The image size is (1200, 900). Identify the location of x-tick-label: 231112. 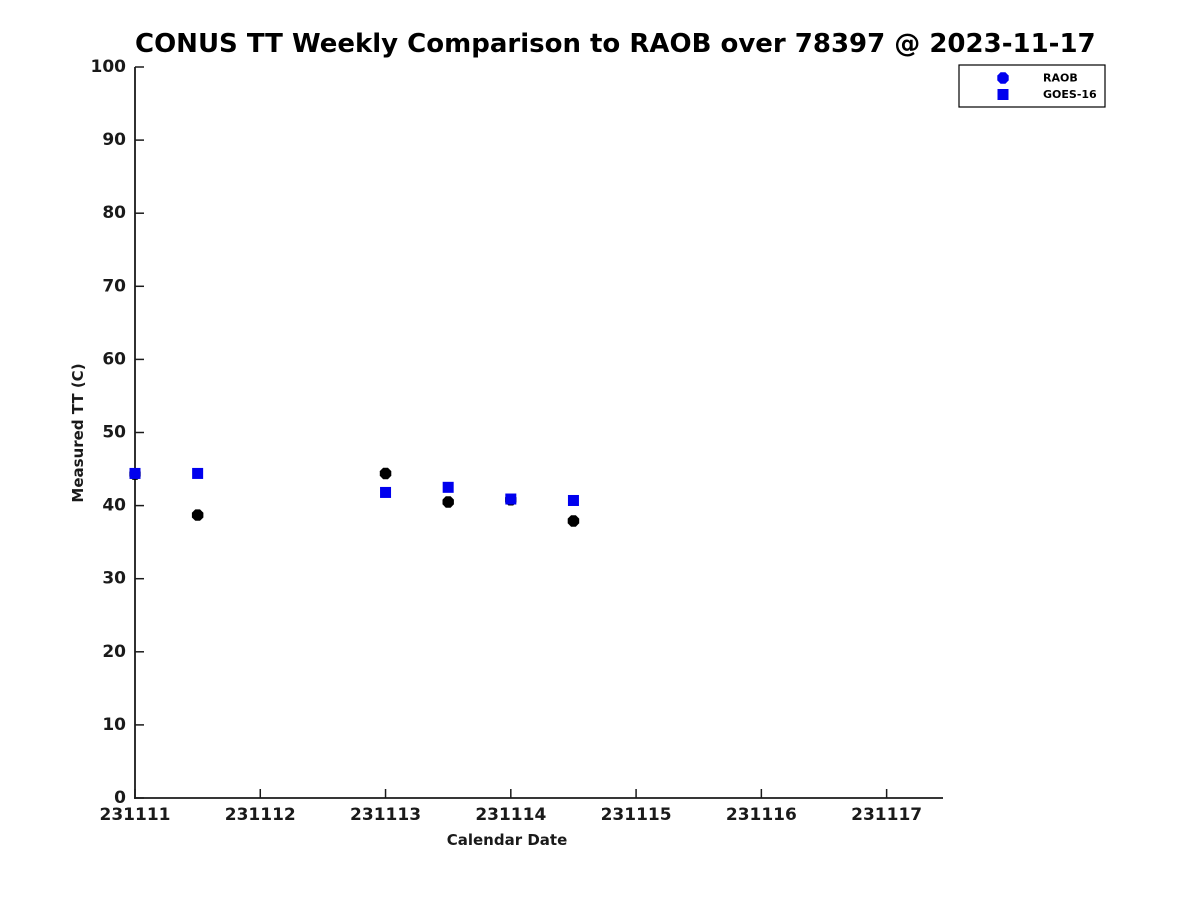
(260, 815).